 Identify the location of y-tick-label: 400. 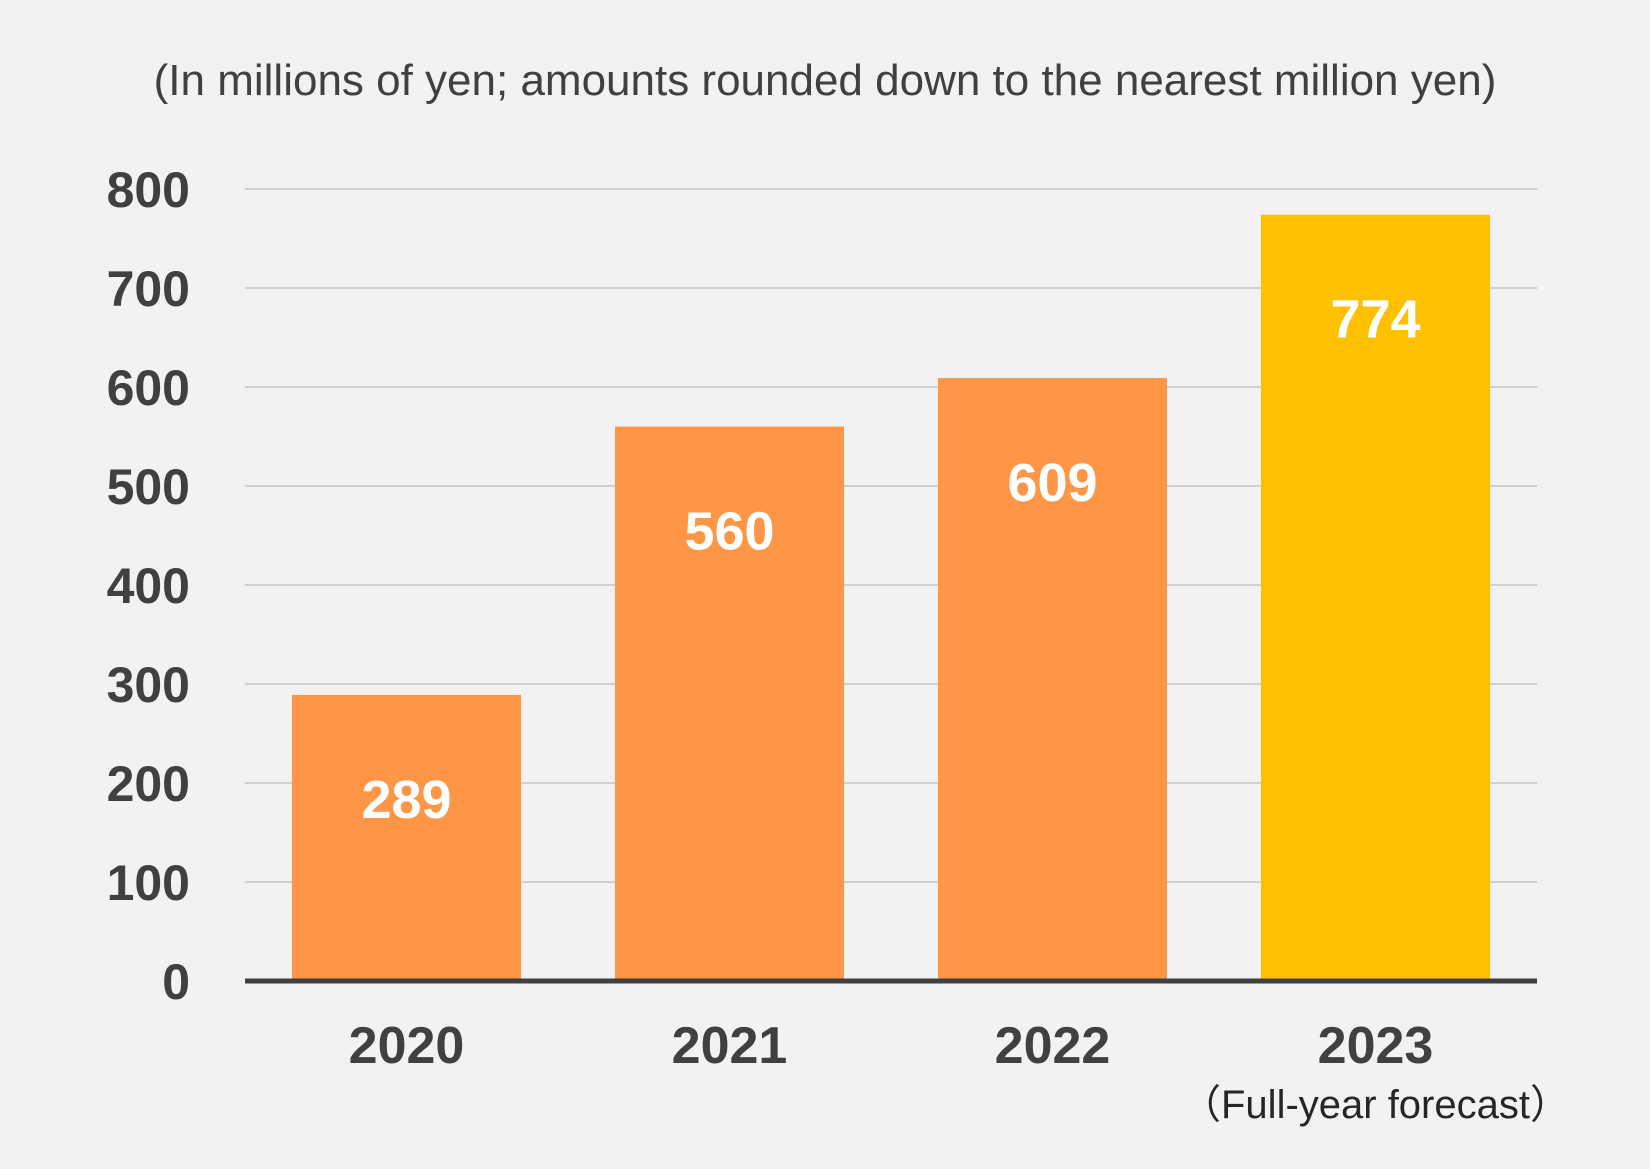
(148, 586).